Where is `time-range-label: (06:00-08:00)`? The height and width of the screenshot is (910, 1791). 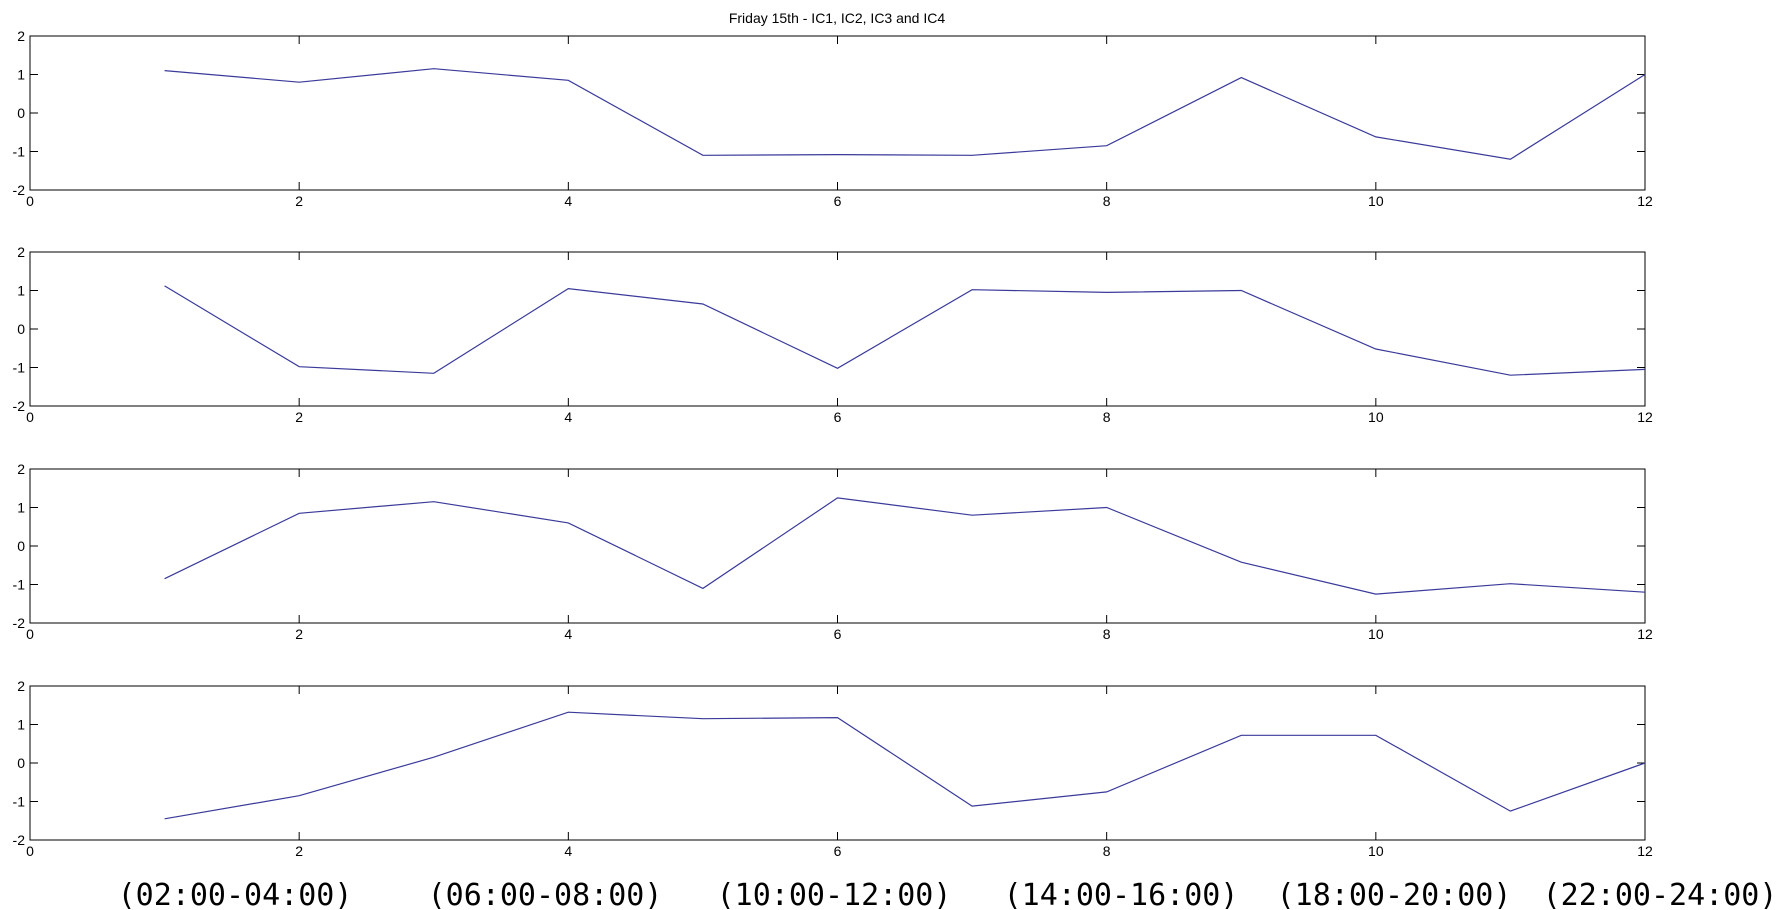
time-range-label: (06:00-08:00) is located at coordinates (545, 894).